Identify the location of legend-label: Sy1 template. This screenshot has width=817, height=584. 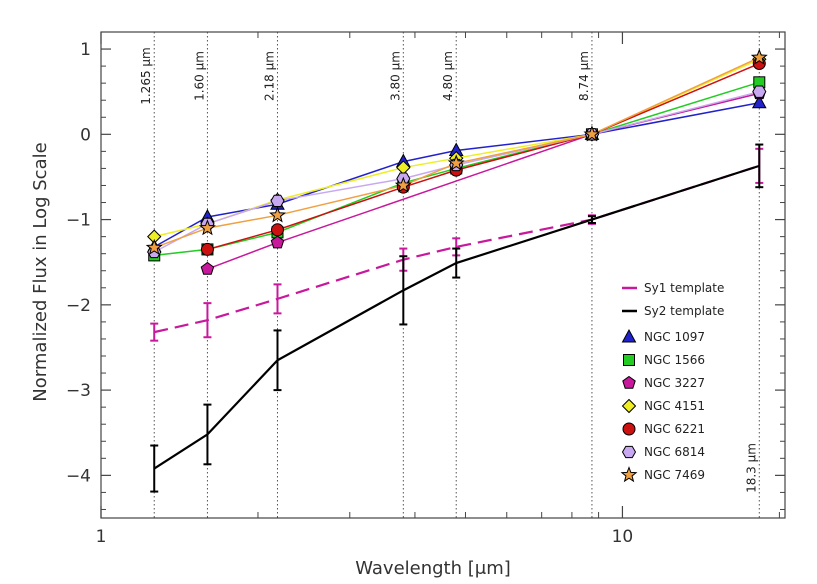
(684, 288).